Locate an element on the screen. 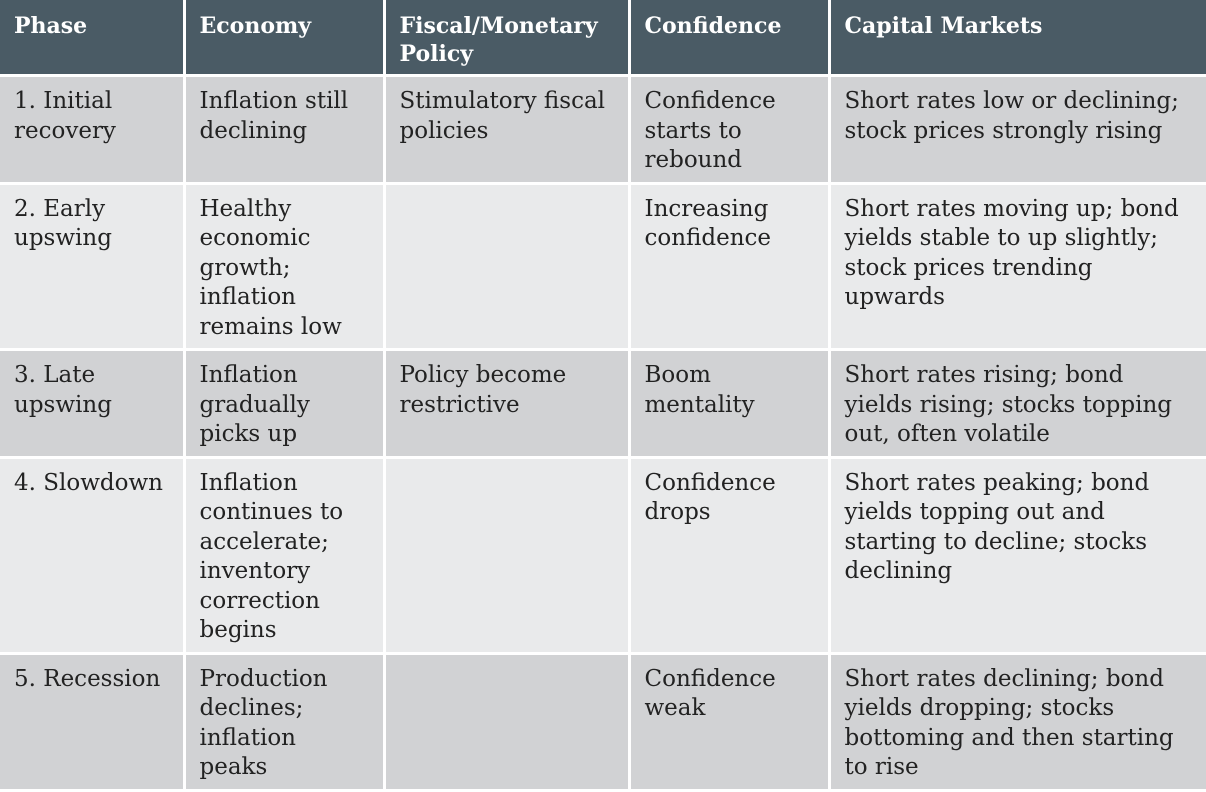 The image size is (1206, 792). cell-policy: Stimulatory fiscal policies is located at coordinates (507, 130).